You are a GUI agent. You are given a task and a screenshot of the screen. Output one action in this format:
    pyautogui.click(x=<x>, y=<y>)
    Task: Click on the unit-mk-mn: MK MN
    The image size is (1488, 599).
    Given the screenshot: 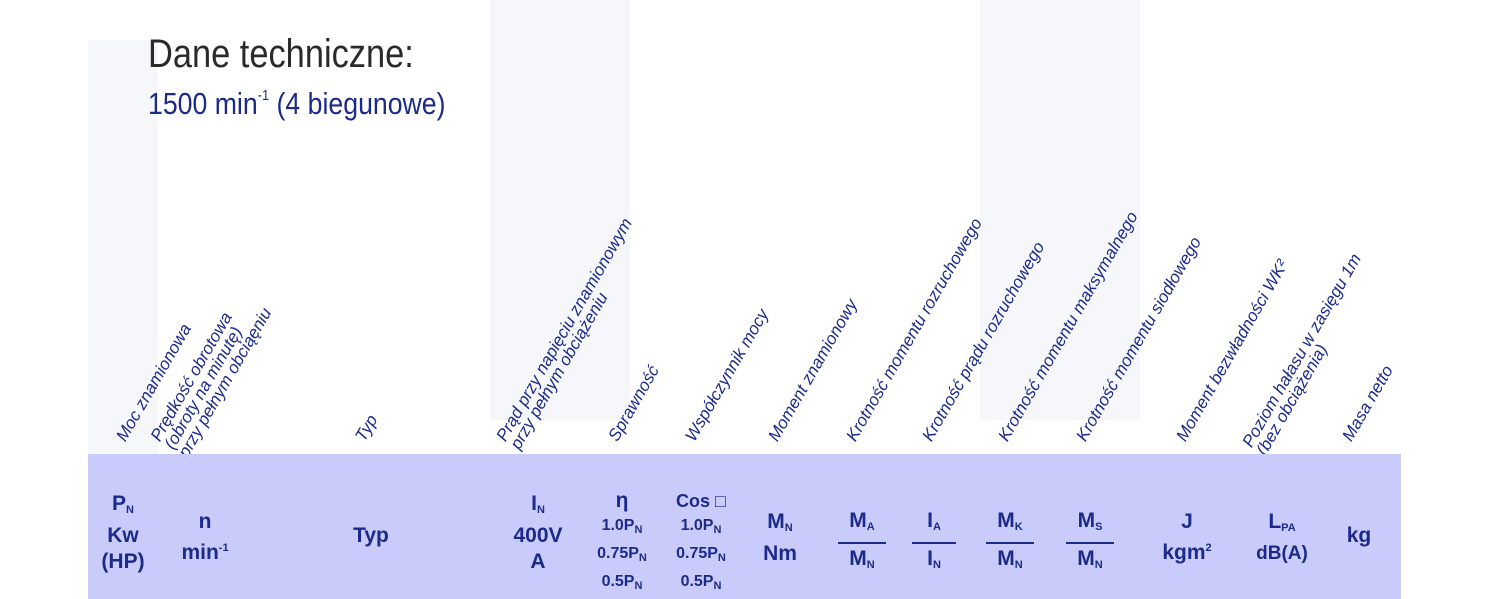 What is the action you would take?
    pyautogui.click(x=1010, y=543)
    